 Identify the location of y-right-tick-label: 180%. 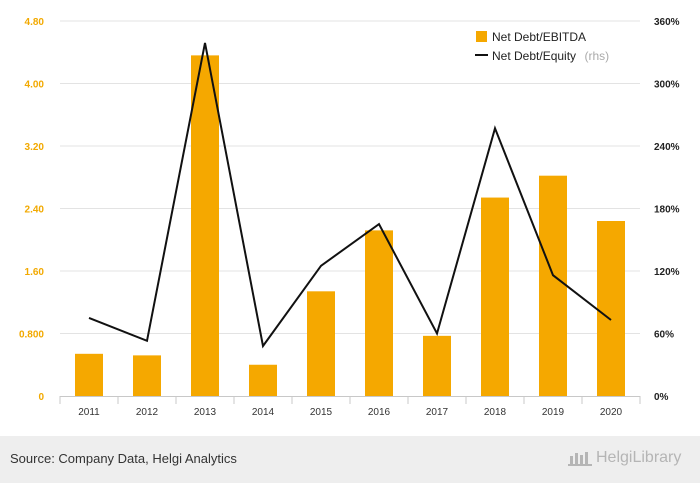
(667, 210).